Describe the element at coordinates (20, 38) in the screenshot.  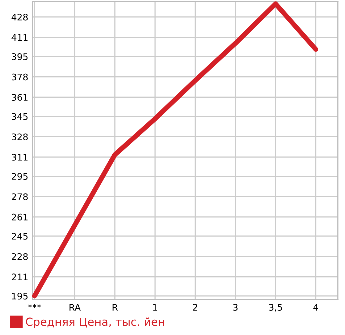
I see `y-tick-label: 411` at that location.